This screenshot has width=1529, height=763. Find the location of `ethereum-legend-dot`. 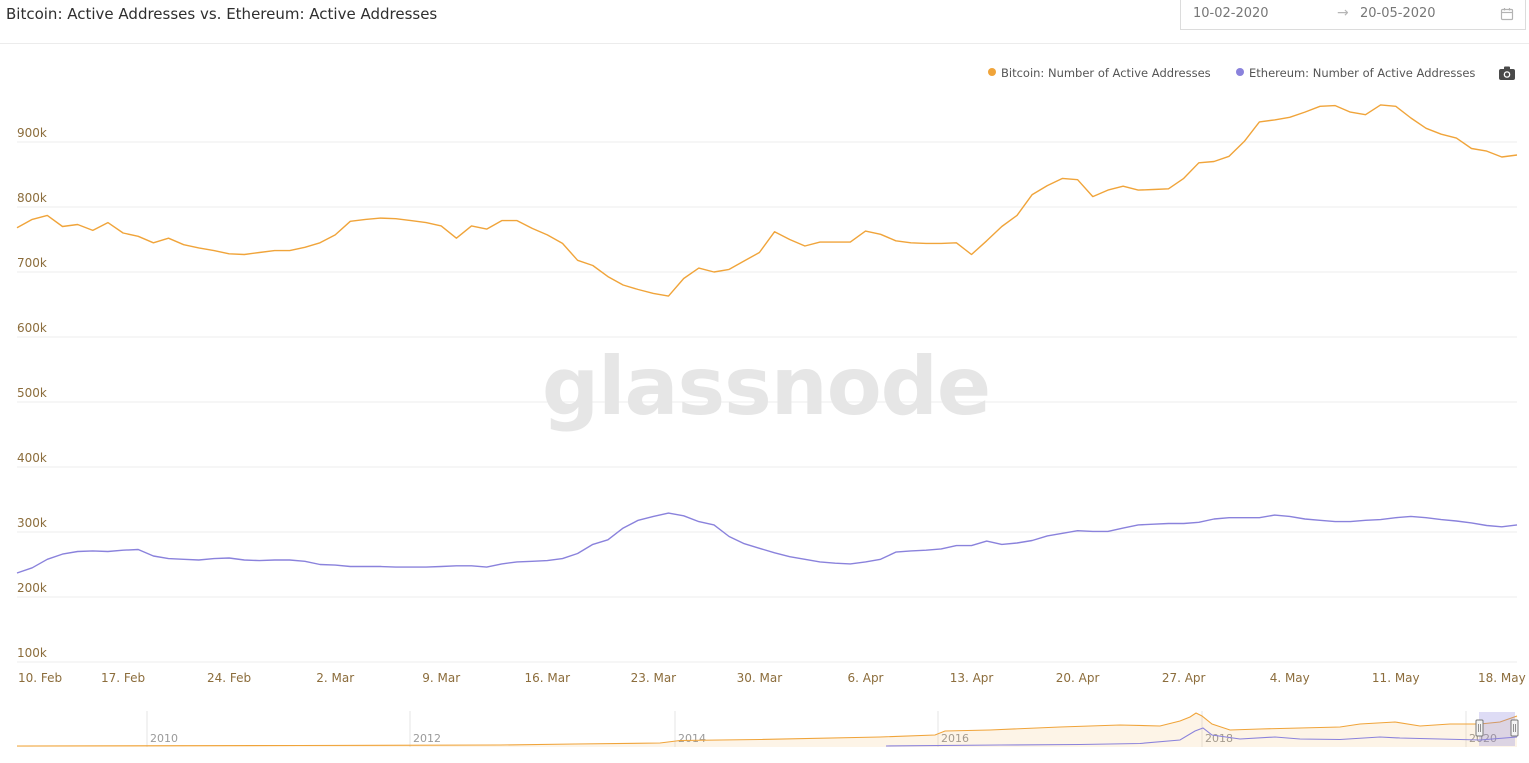

ethereum-legend-dot is located at coordinates (1240, 72).